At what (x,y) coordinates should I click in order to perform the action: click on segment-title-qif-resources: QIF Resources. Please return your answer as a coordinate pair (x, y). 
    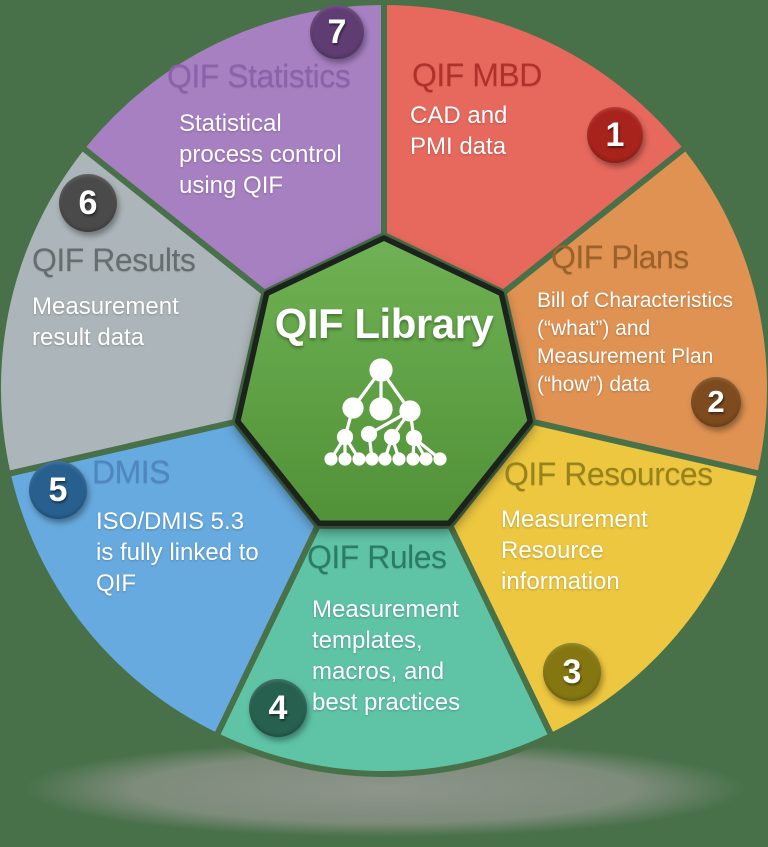
    Looking at the image, I should click on (608, 474).